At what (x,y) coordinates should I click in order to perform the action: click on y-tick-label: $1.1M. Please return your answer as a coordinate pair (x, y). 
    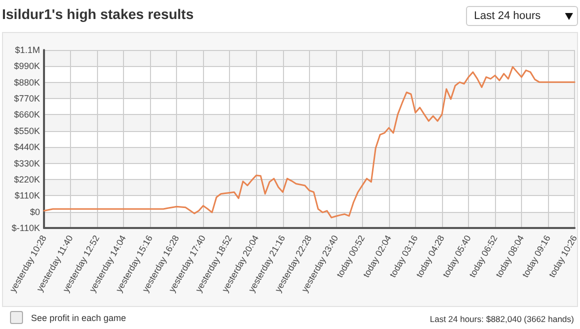
    Looking at the image, I should click on (27, 50).